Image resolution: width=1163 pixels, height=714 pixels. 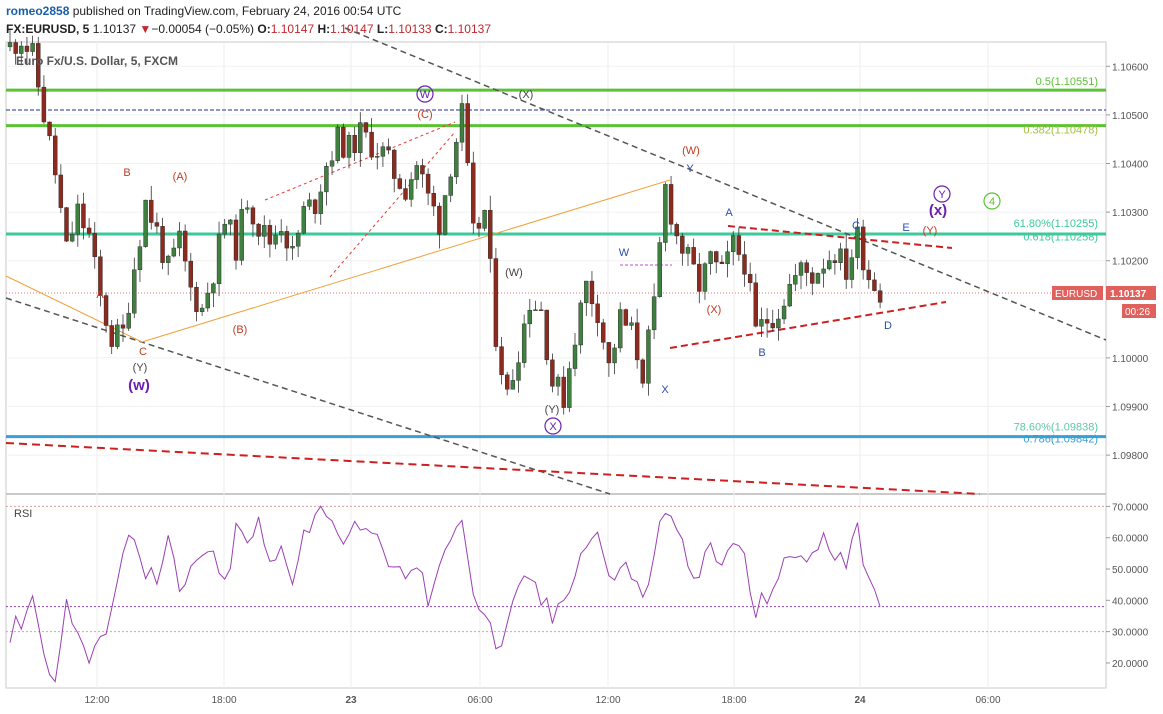 I want to click on wave-label: W, so click(x=624, y=253).